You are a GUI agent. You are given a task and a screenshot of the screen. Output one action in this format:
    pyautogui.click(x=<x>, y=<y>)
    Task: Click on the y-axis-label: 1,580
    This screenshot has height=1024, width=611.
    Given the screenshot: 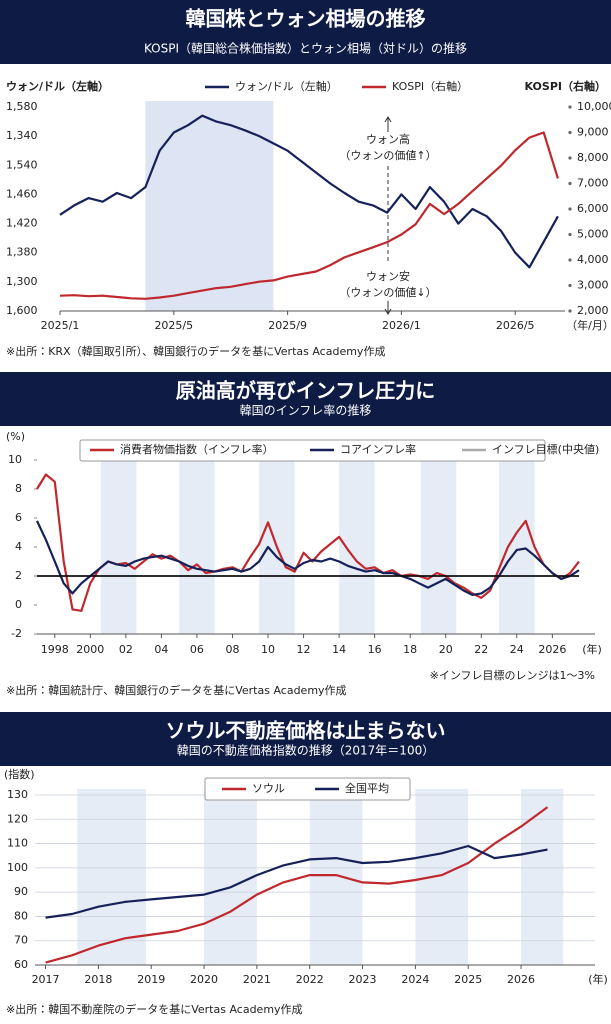 What is the action you would take?
    pyautogui.click(x=22, y=106)
    